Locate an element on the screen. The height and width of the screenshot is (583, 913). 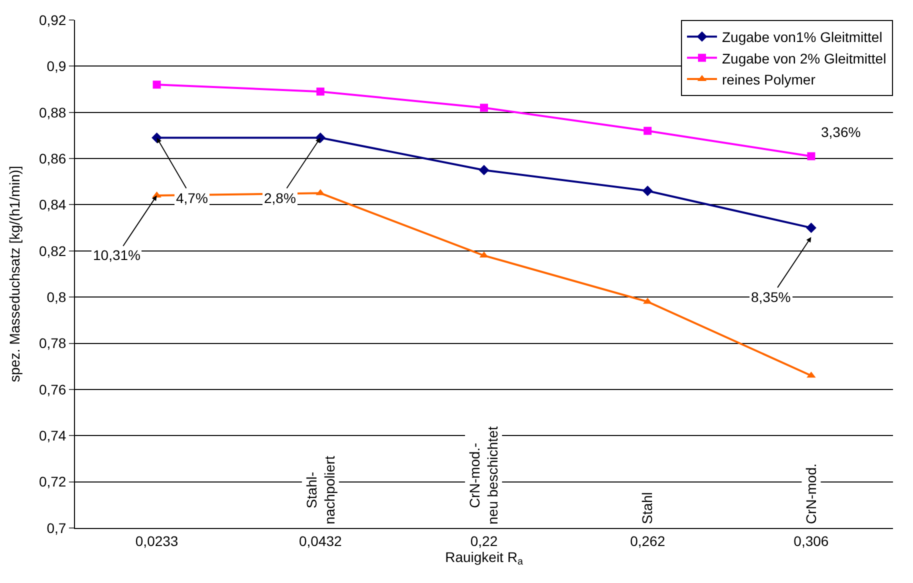
annotation: 4,7% is located at coordinates (192, 198).